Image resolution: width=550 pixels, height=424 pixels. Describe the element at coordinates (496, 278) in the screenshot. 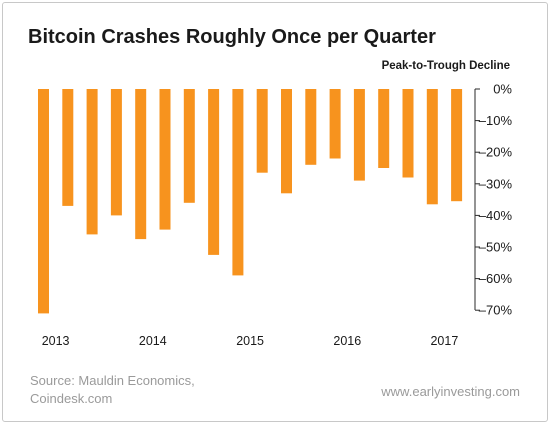

I see `y-tick-label: –60%` at that location.